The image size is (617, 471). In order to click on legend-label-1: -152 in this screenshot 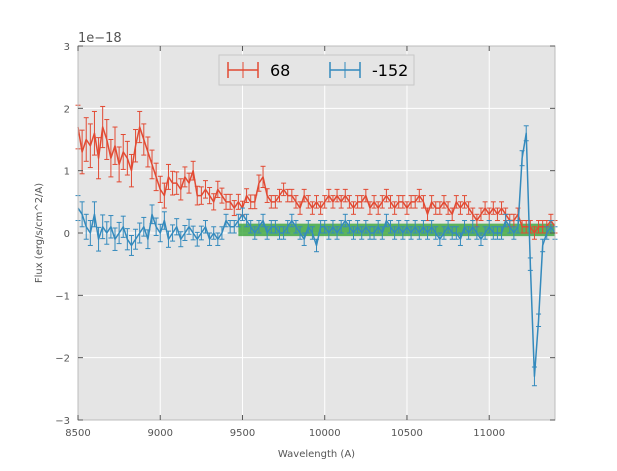, I will do `click(390, 70)`.